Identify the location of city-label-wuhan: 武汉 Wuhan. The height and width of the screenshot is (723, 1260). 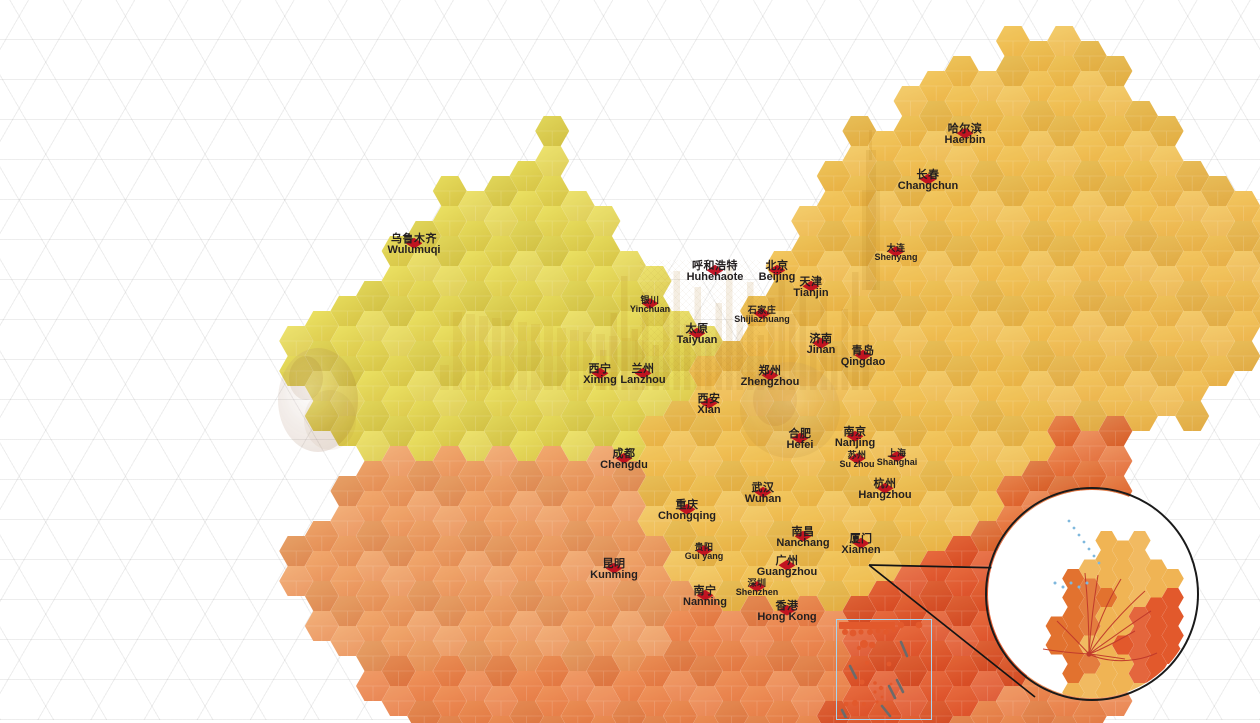
(763, 493).